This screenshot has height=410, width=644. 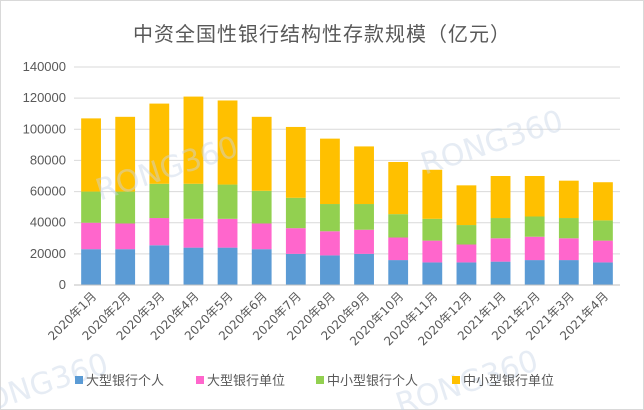 I want to click on legend-label: 中小型银行单位, so click(x=508, y=381).